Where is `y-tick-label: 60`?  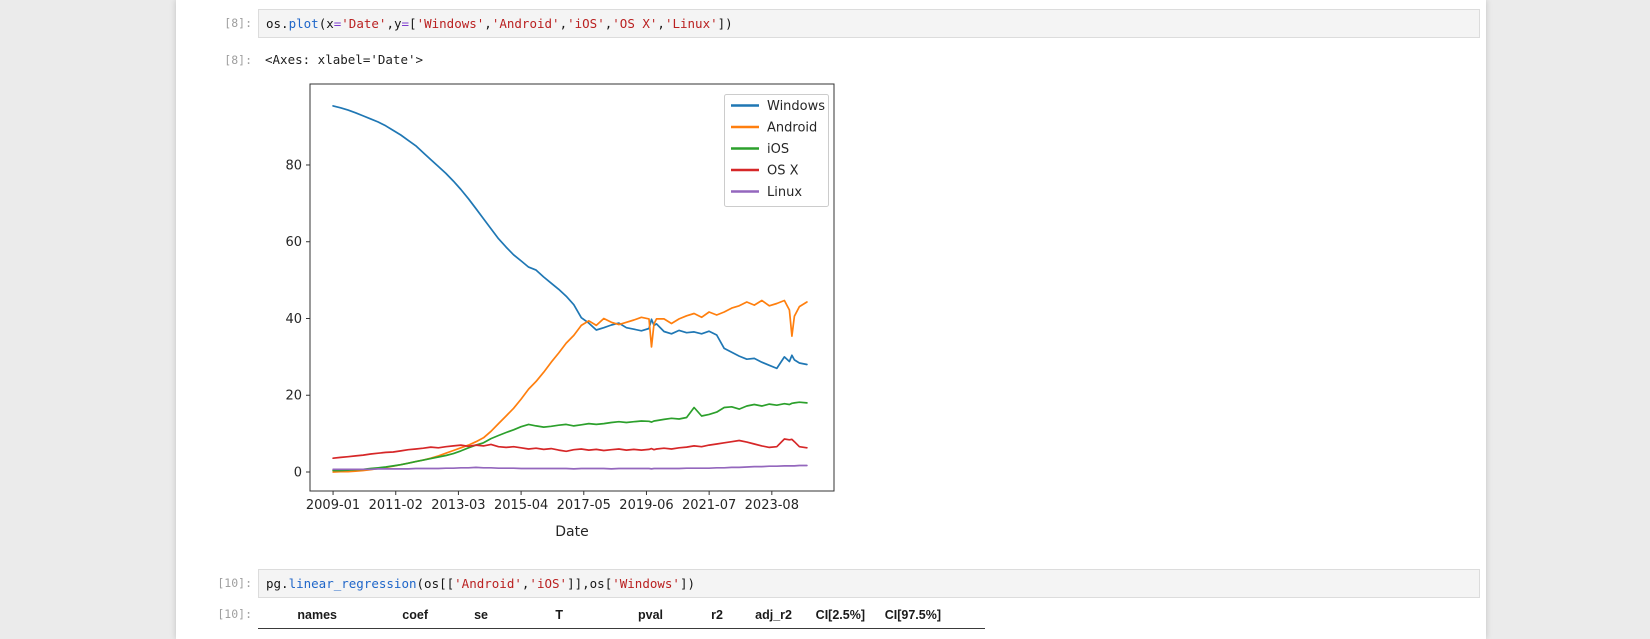 y-tick-label: 60 is located at coordinates (293, 242).